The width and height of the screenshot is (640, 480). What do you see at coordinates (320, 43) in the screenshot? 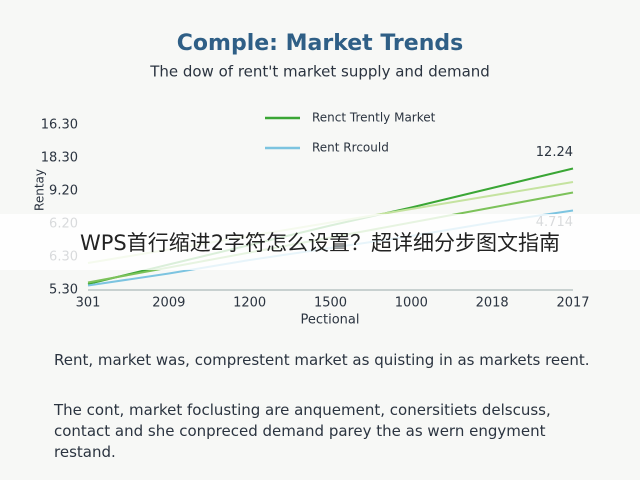
I see `chart-title: Comple: Market Trends` at bounding box center [320, 43].